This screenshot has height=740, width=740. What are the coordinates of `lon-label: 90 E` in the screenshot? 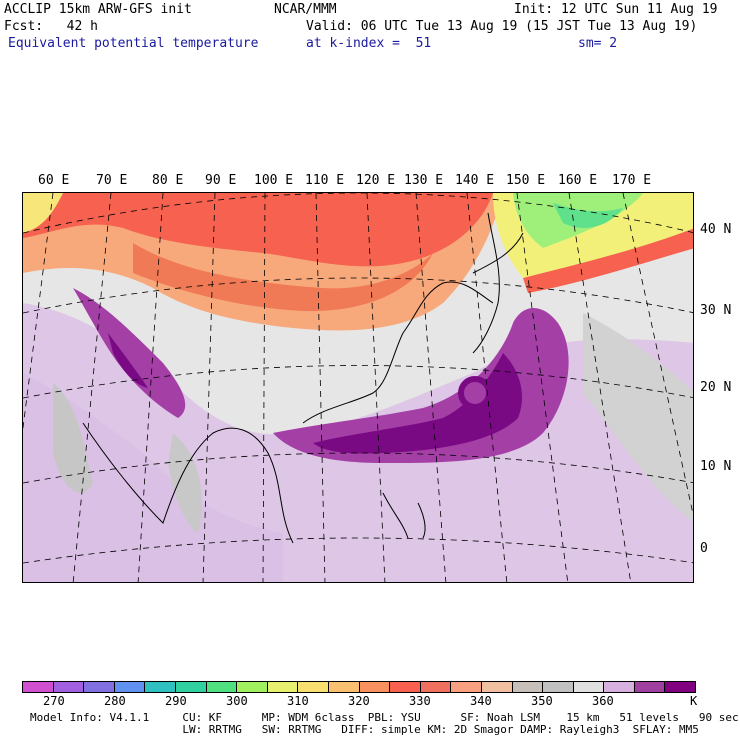 It's located at (221, 180).